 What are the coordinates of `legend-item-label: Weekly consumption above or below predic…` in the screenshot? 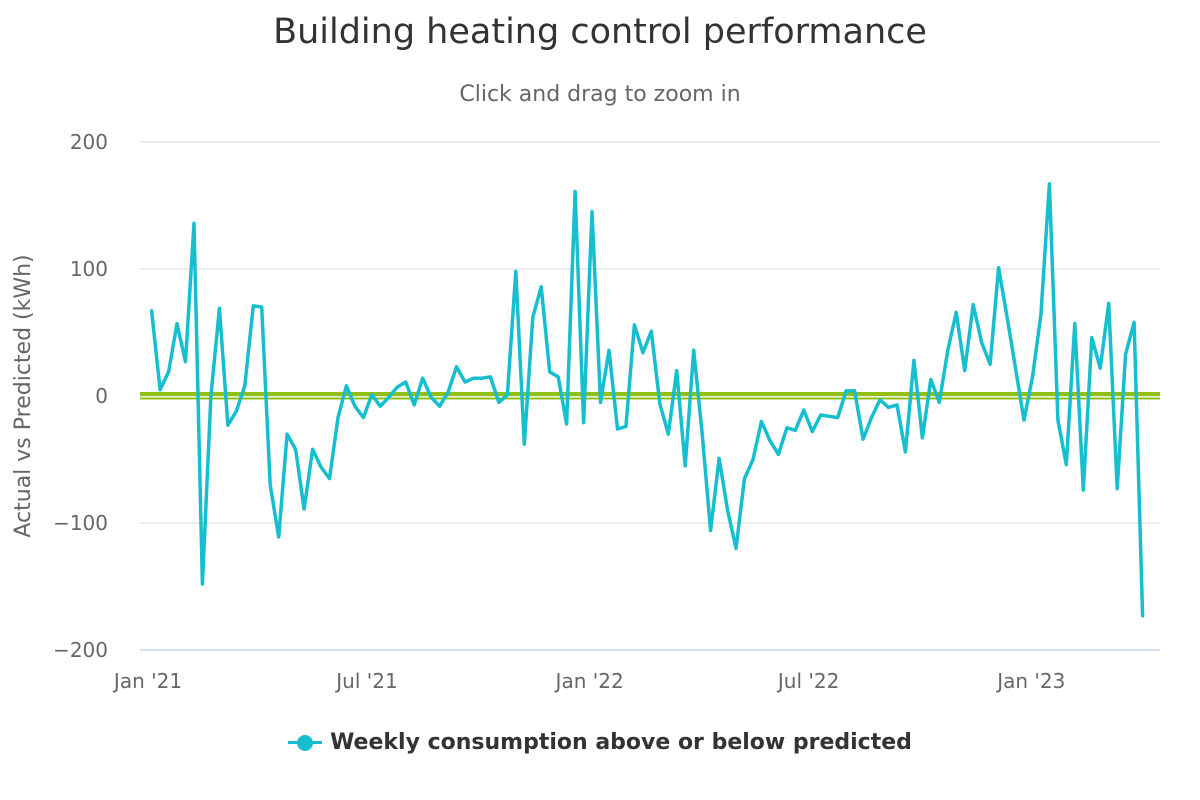 It's located at (621, 742).